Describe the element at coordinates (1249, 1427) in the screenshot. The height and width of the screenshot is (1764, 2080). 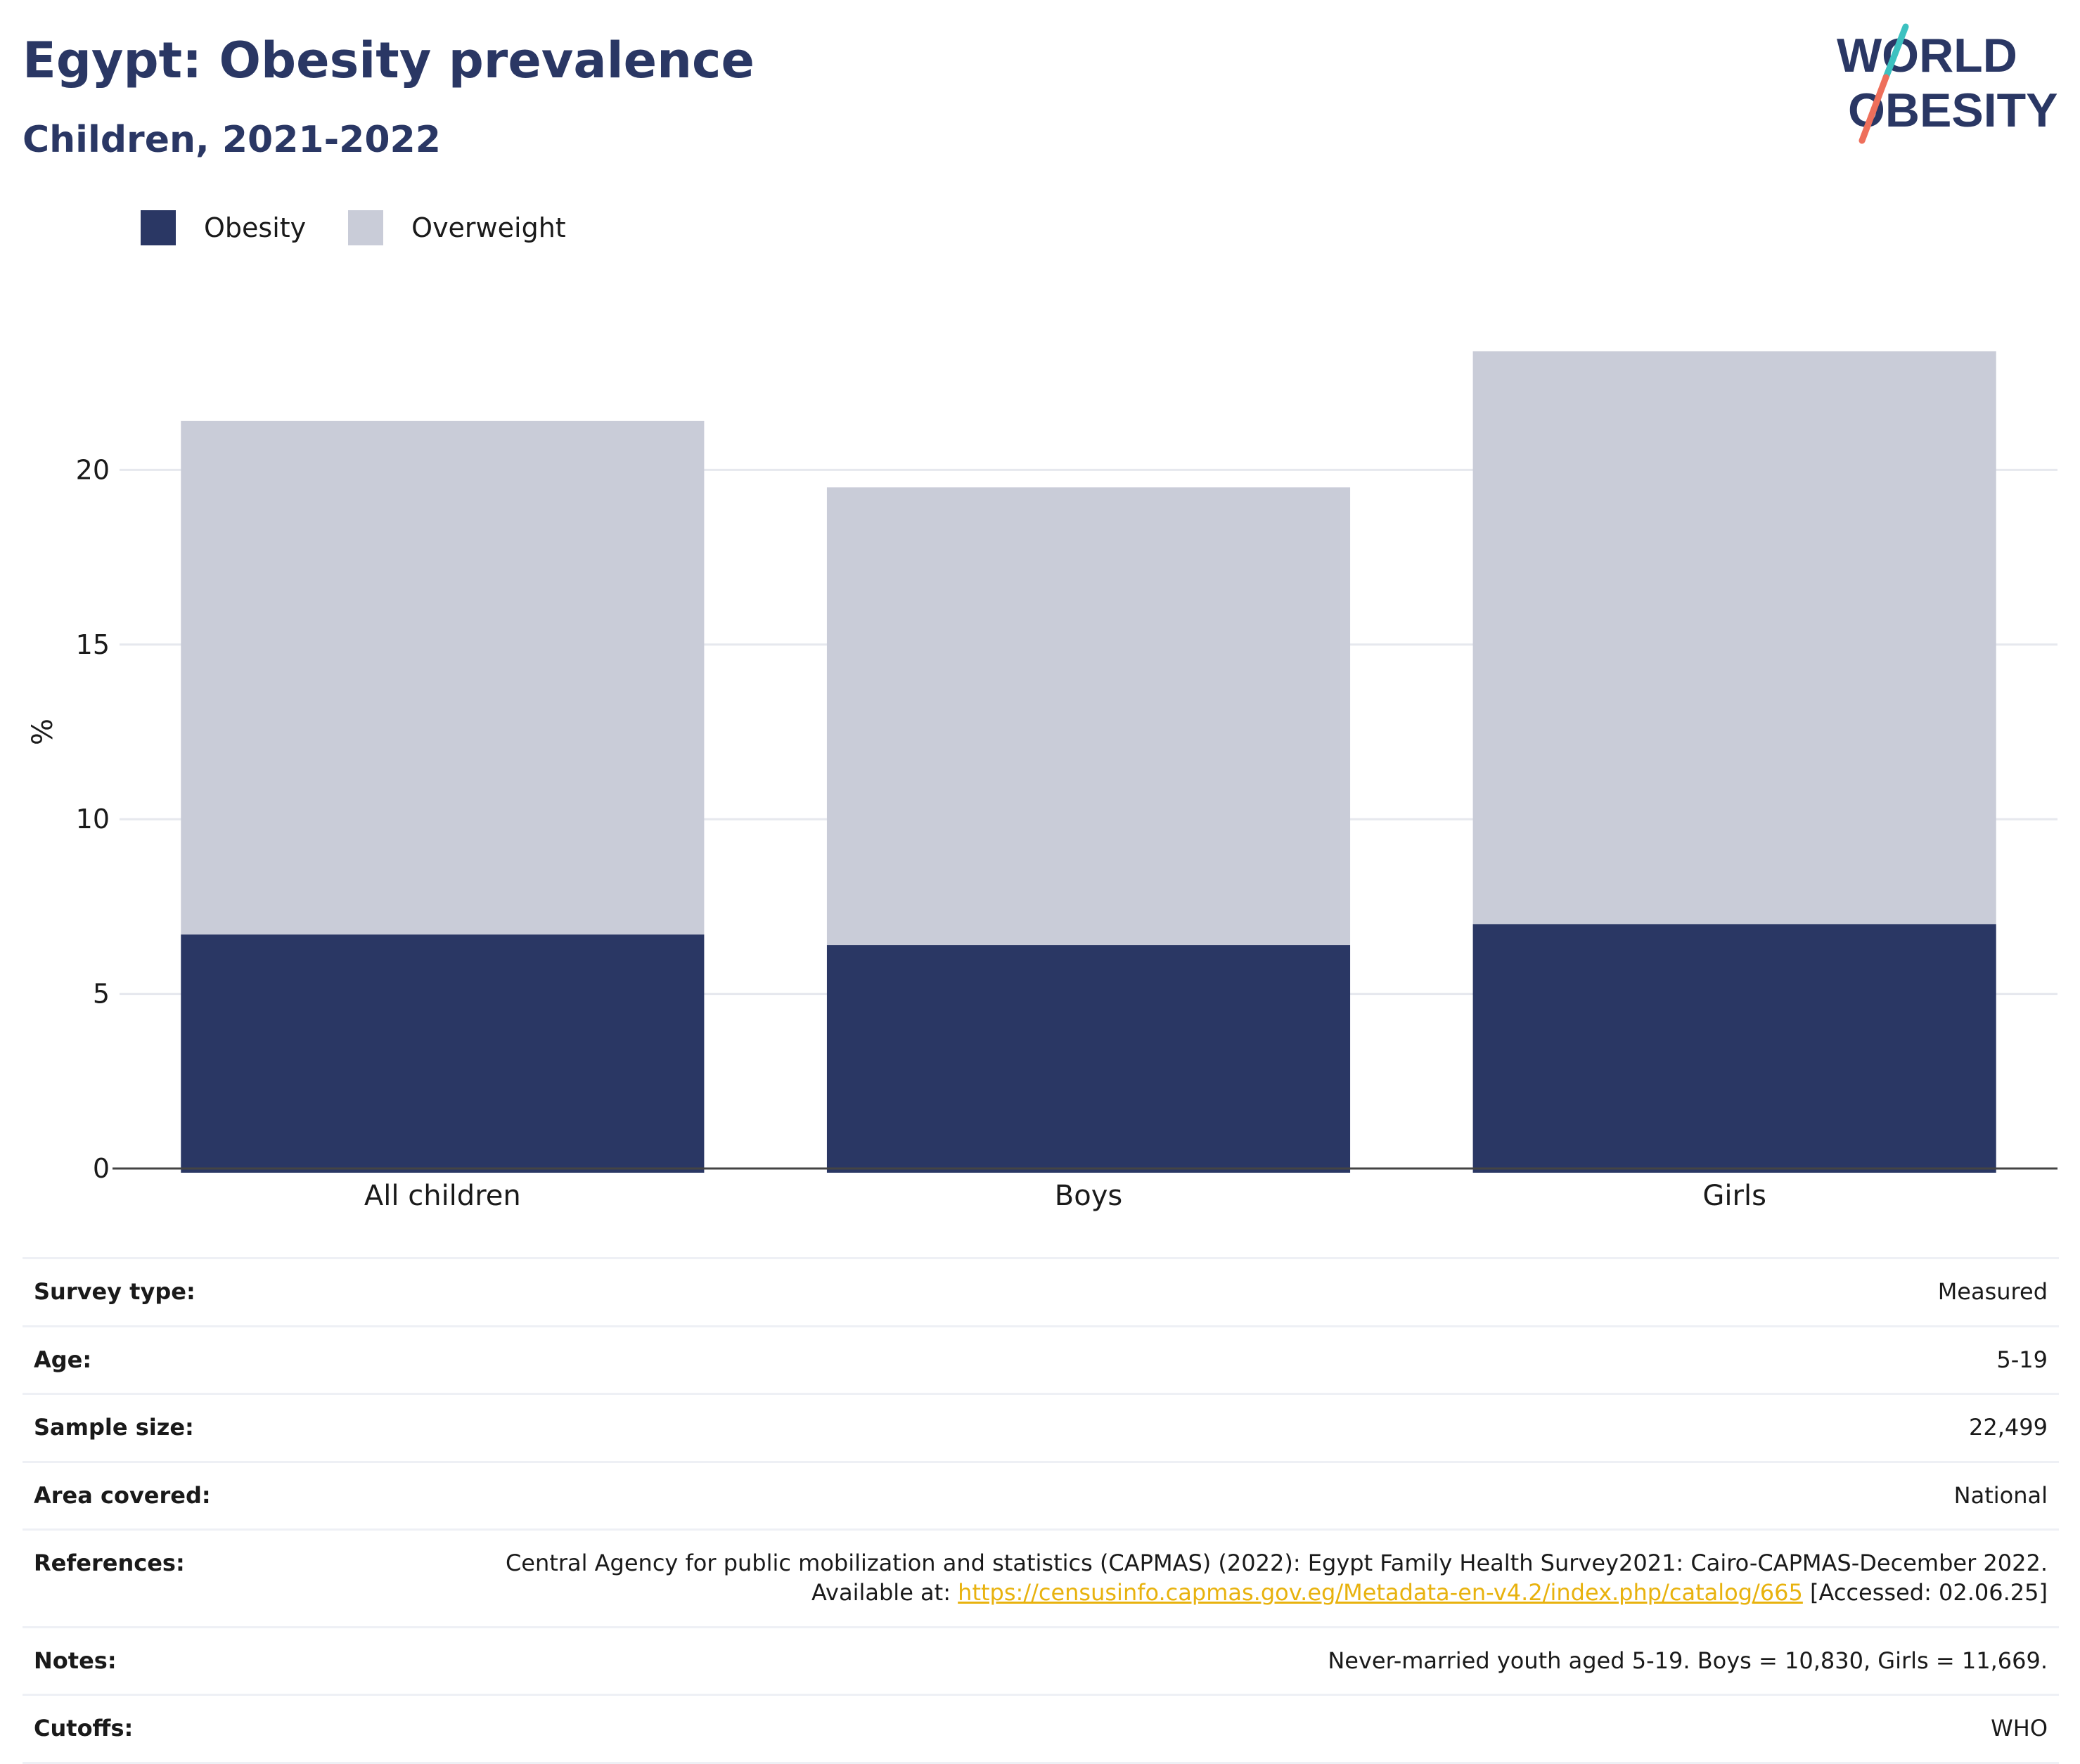
I see `sample-size-value: 22,499` at that location.